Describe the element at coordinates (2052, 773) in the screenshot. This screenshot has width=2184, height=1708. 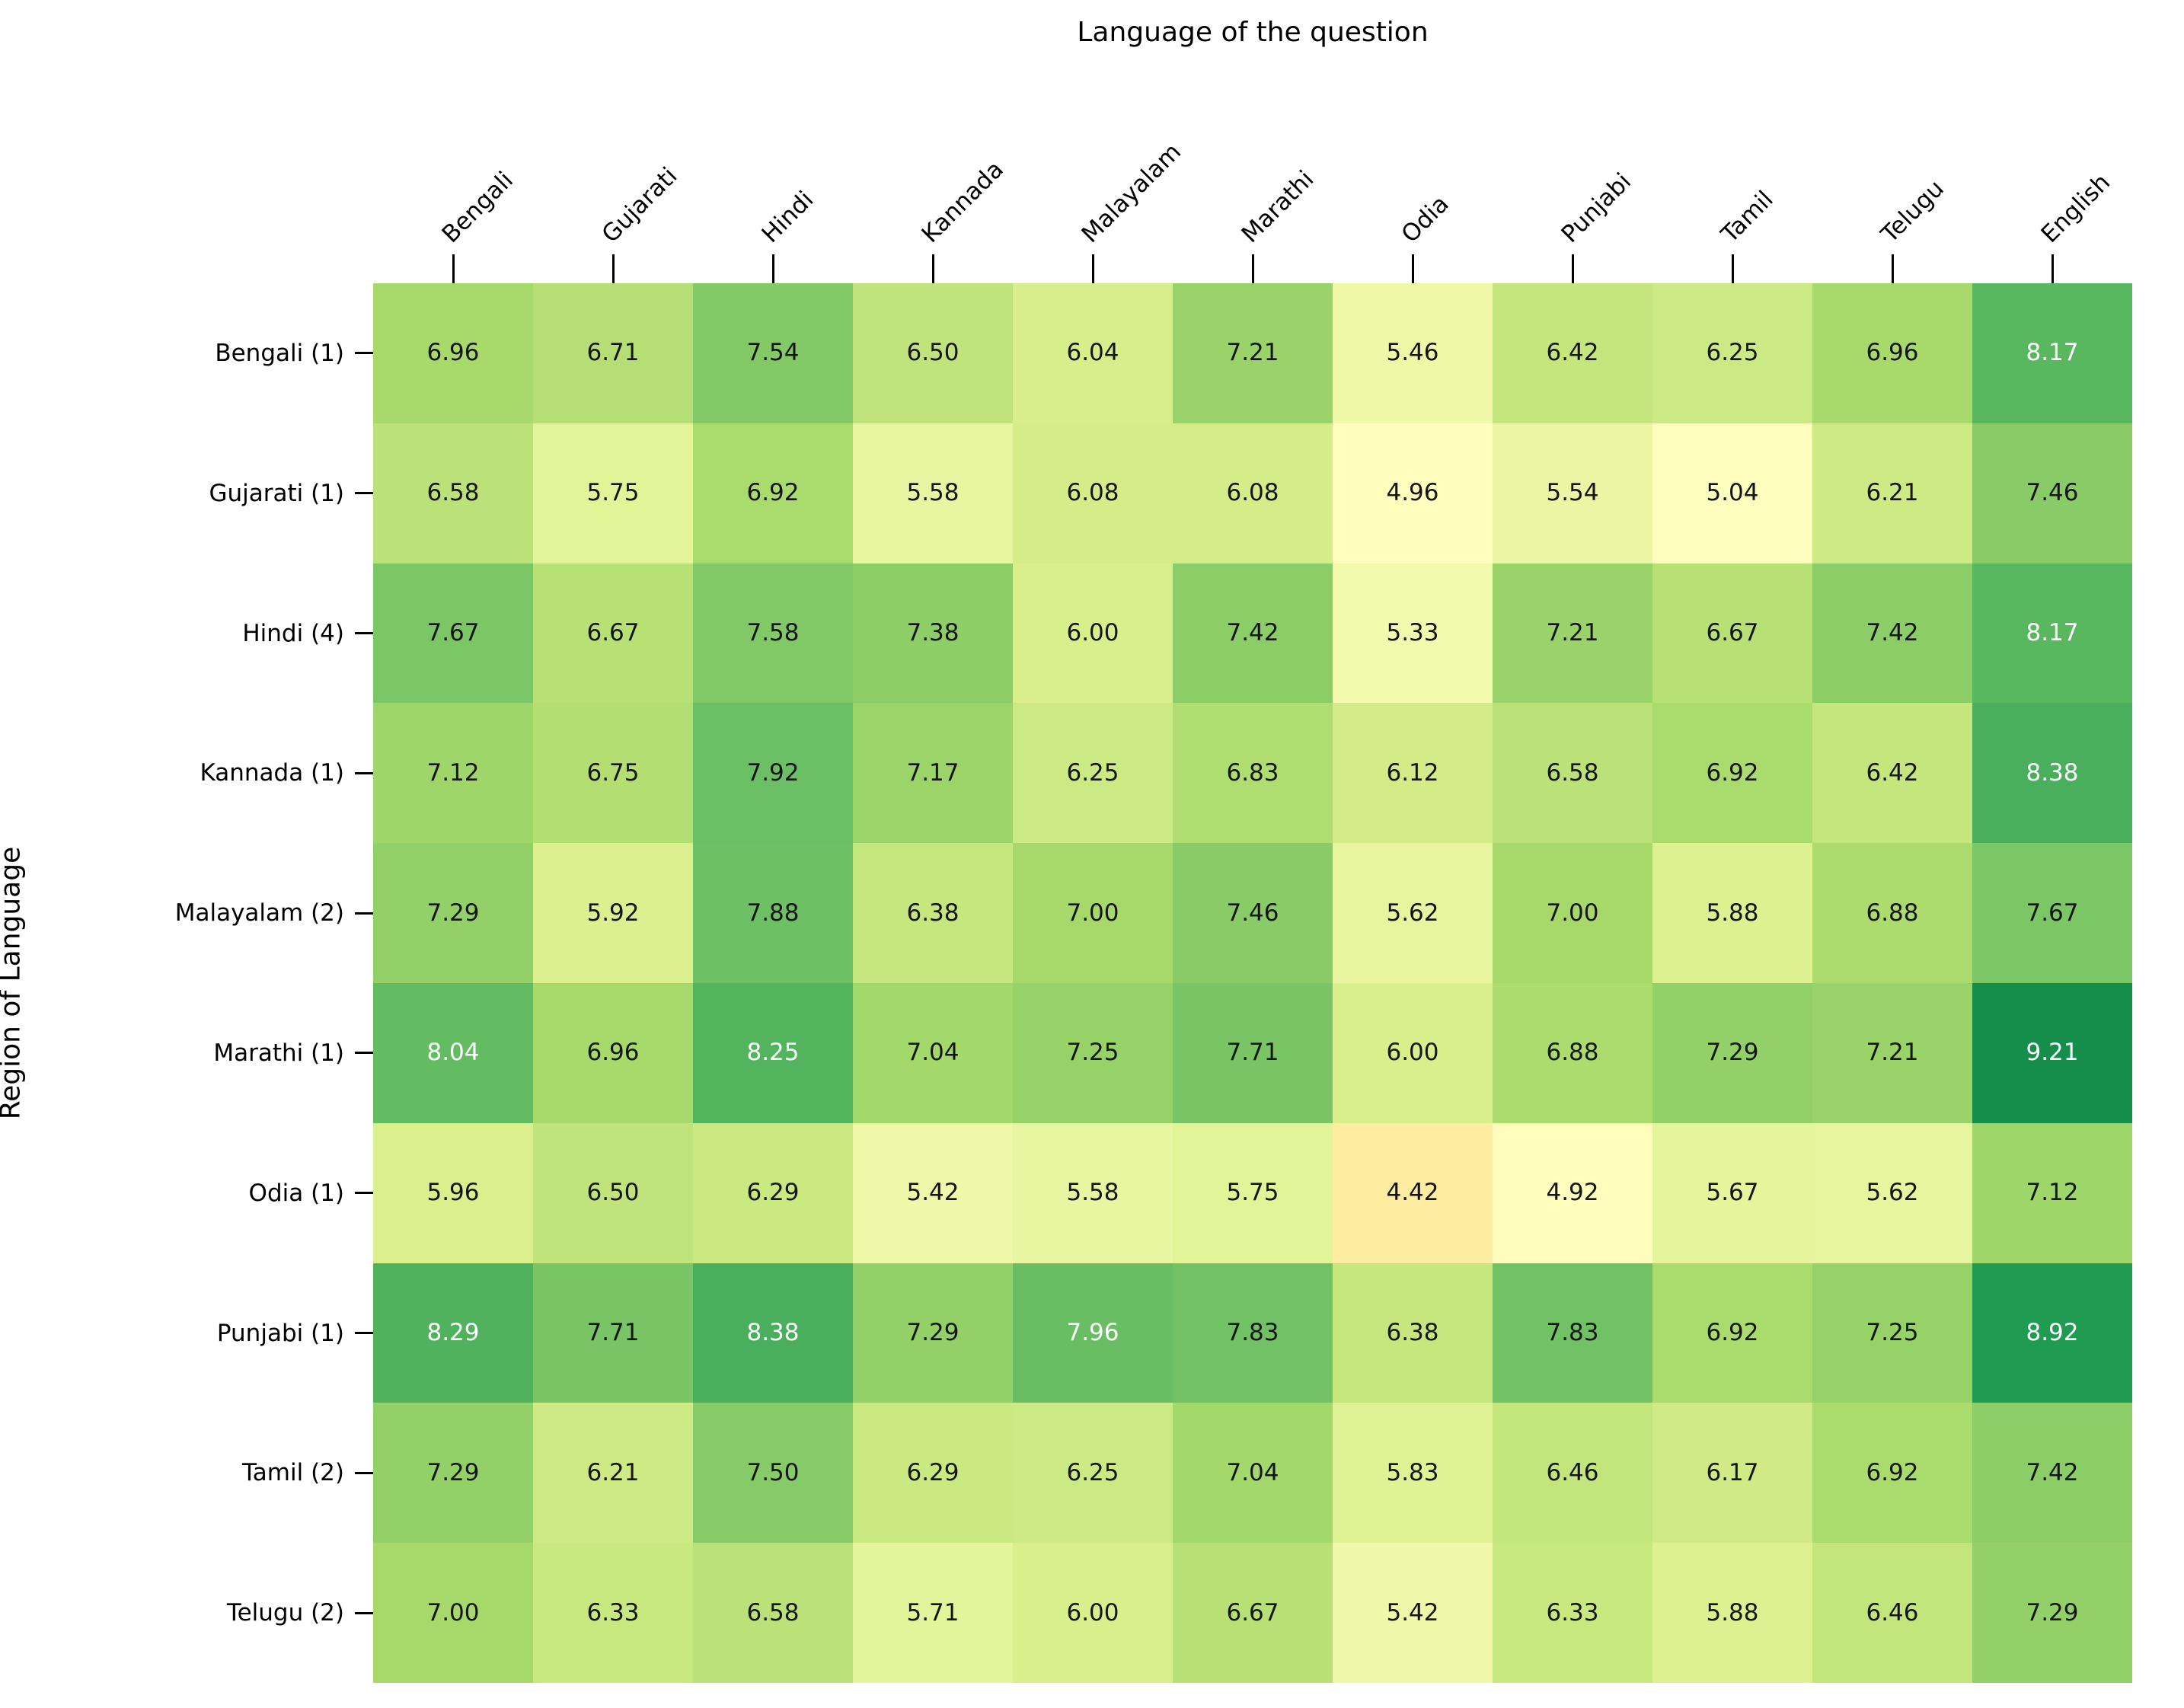
I see `heatmap-cell: 8.38` at that location.